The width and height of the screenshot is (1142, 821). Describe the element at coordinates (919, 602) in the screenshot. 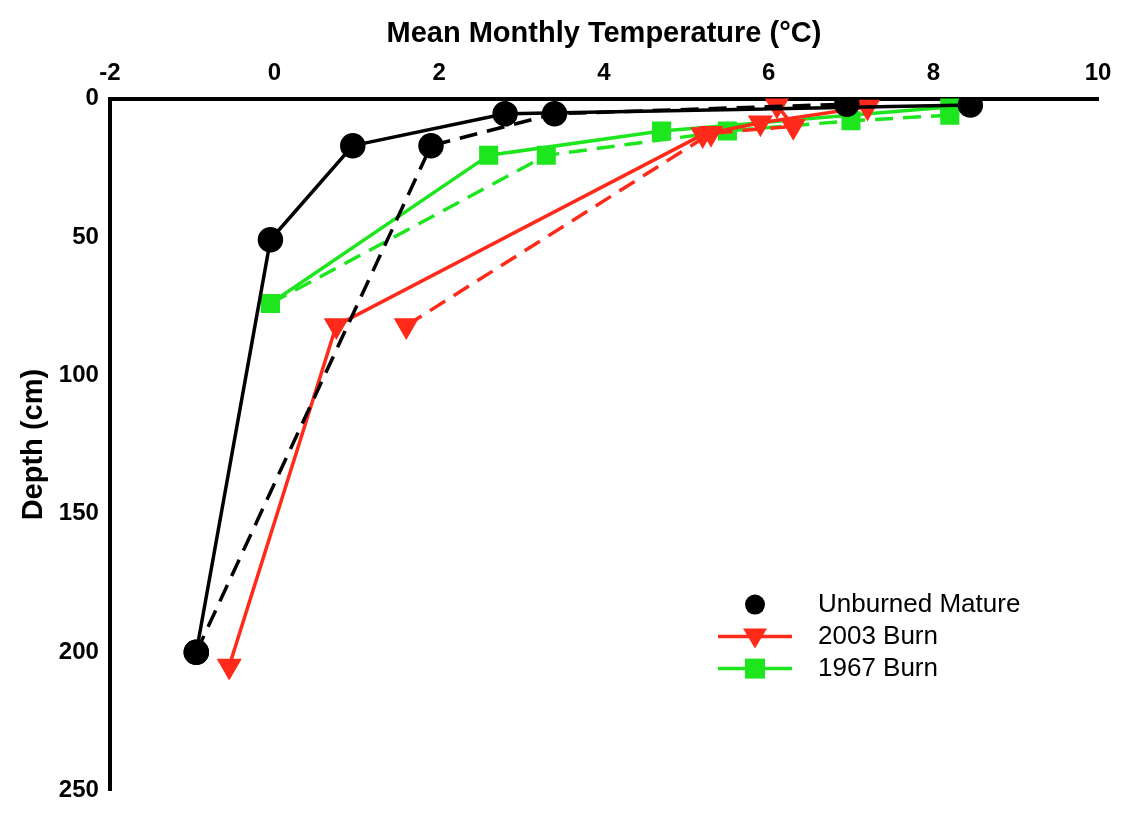

I see `legend-label: Unburned Mature` at that location.